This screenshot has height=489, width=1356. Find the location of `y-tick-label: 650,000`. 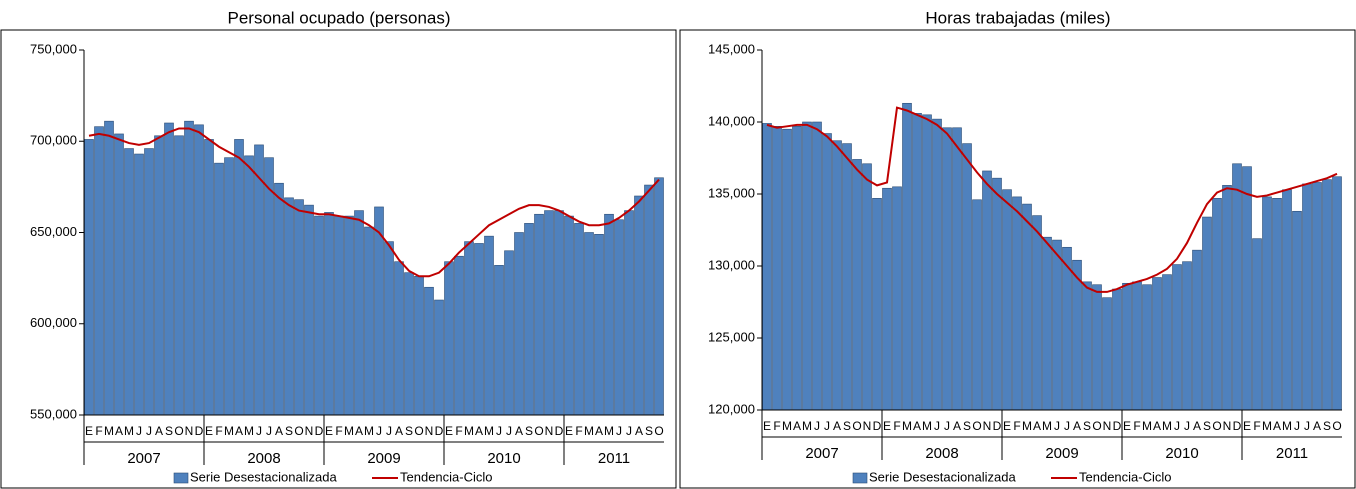

y-tick-label: 650,000 is located at coordinates (53, 231).